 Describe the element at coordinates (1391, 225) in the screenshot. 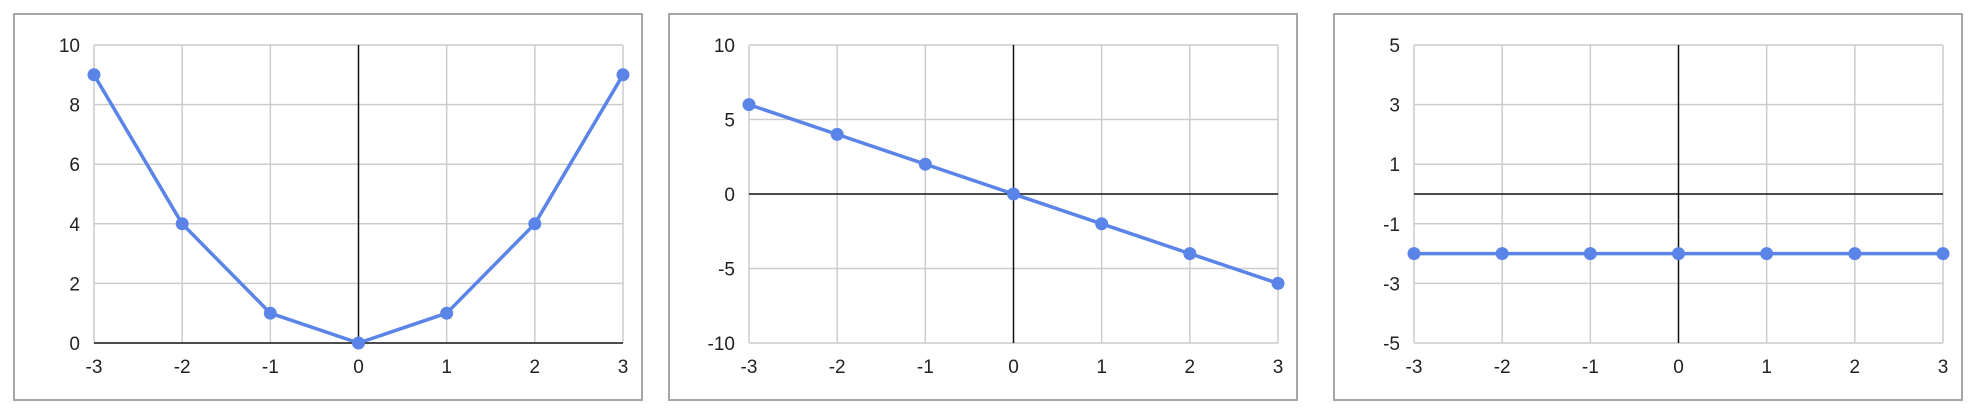

I see `y-tick-label: -1` at that location.